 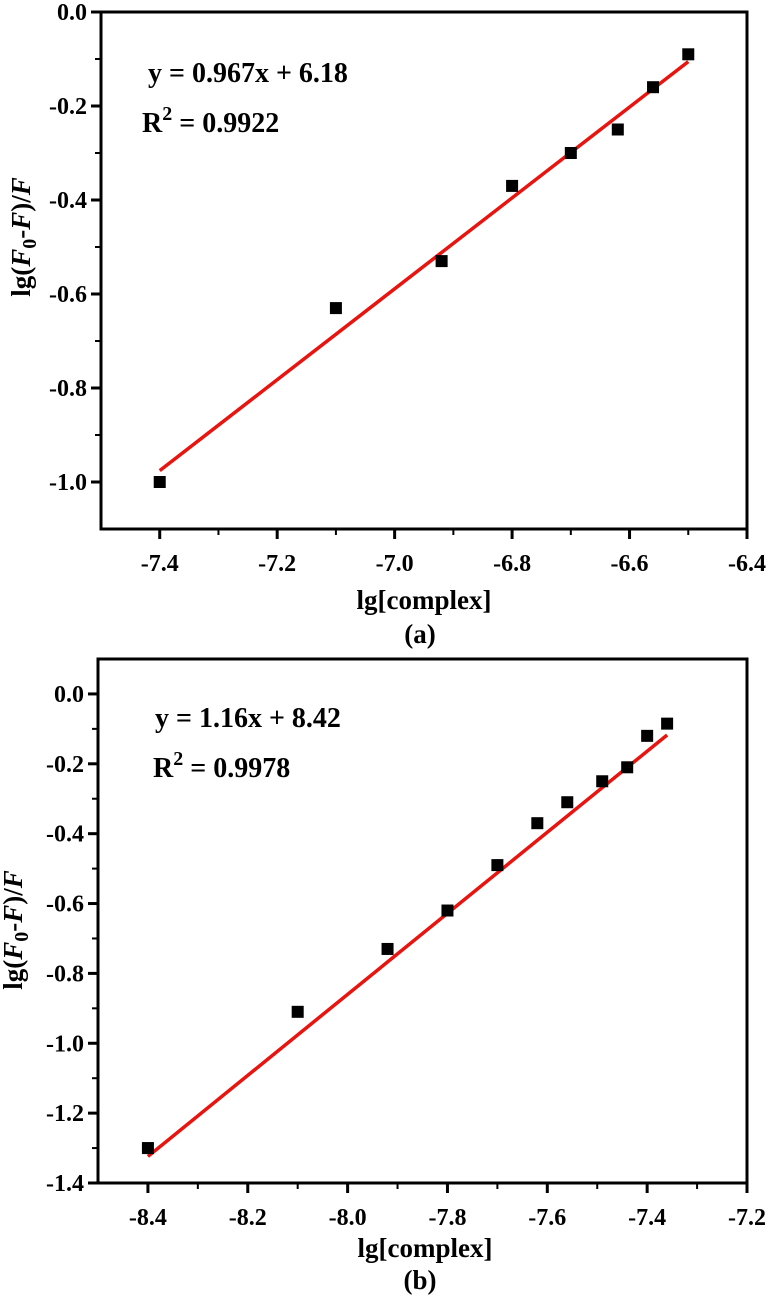 I want to click on r2-rest: = 0.9922, so click(x=225, y=123).